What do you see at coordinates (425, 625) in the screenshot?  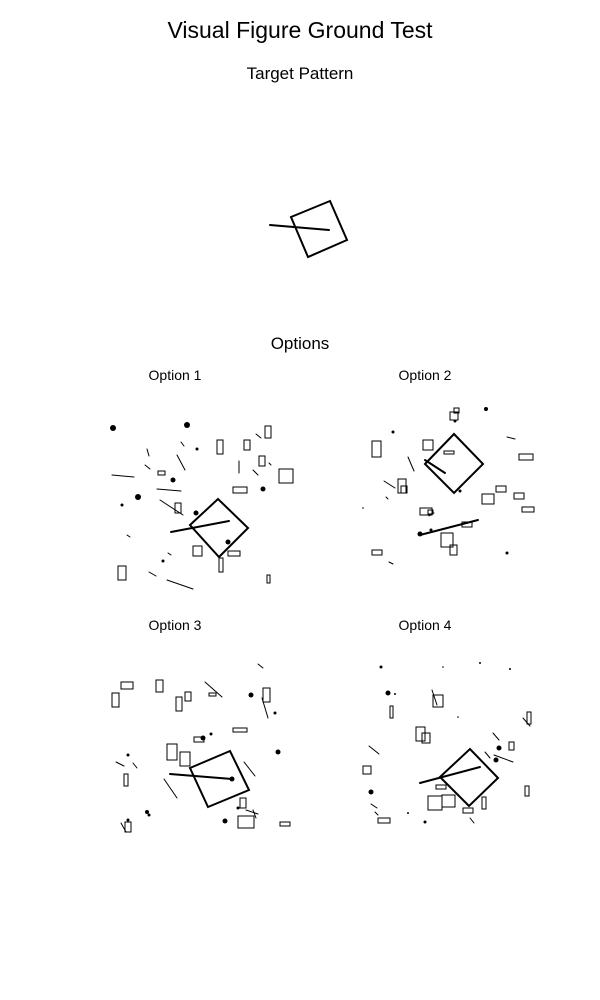 I see `option-4-label: Option 4` at bounding box center [425, 625].